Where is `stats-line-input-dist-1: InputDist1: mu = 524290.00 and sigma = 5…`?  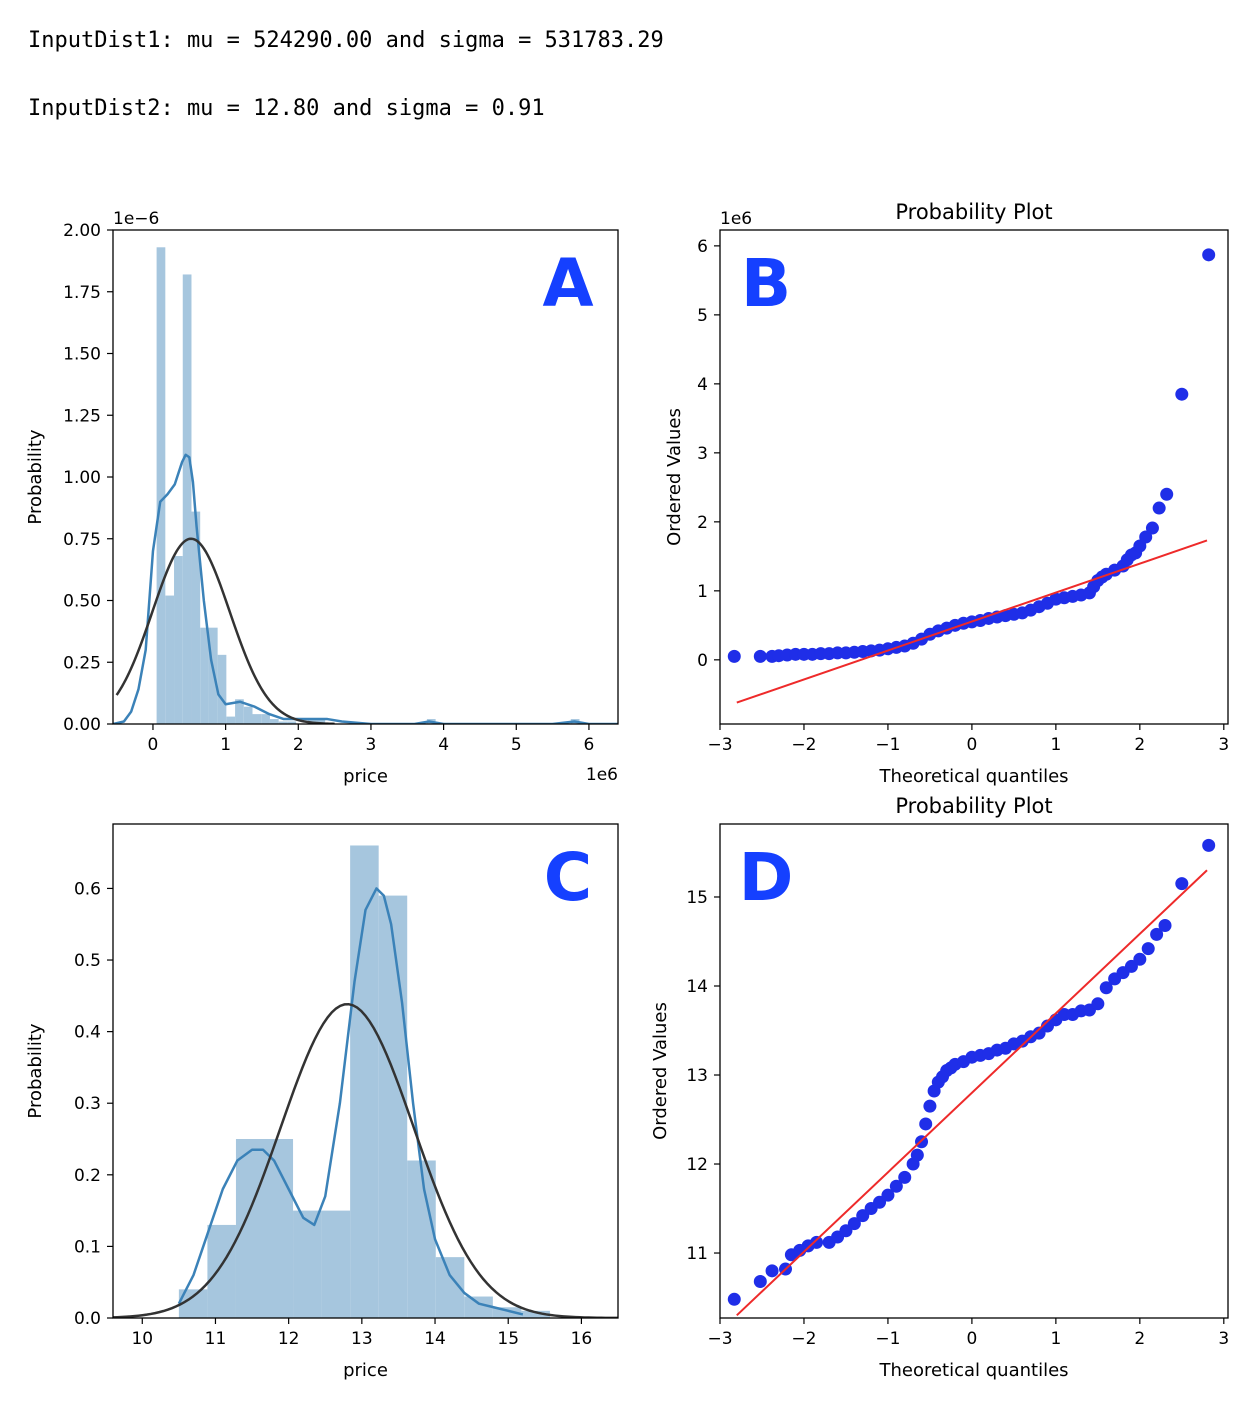 stats-line-input-dist-1: InputDist1: mu = 524290.00 and sigma = 5… is located at coordinates (346, 40).